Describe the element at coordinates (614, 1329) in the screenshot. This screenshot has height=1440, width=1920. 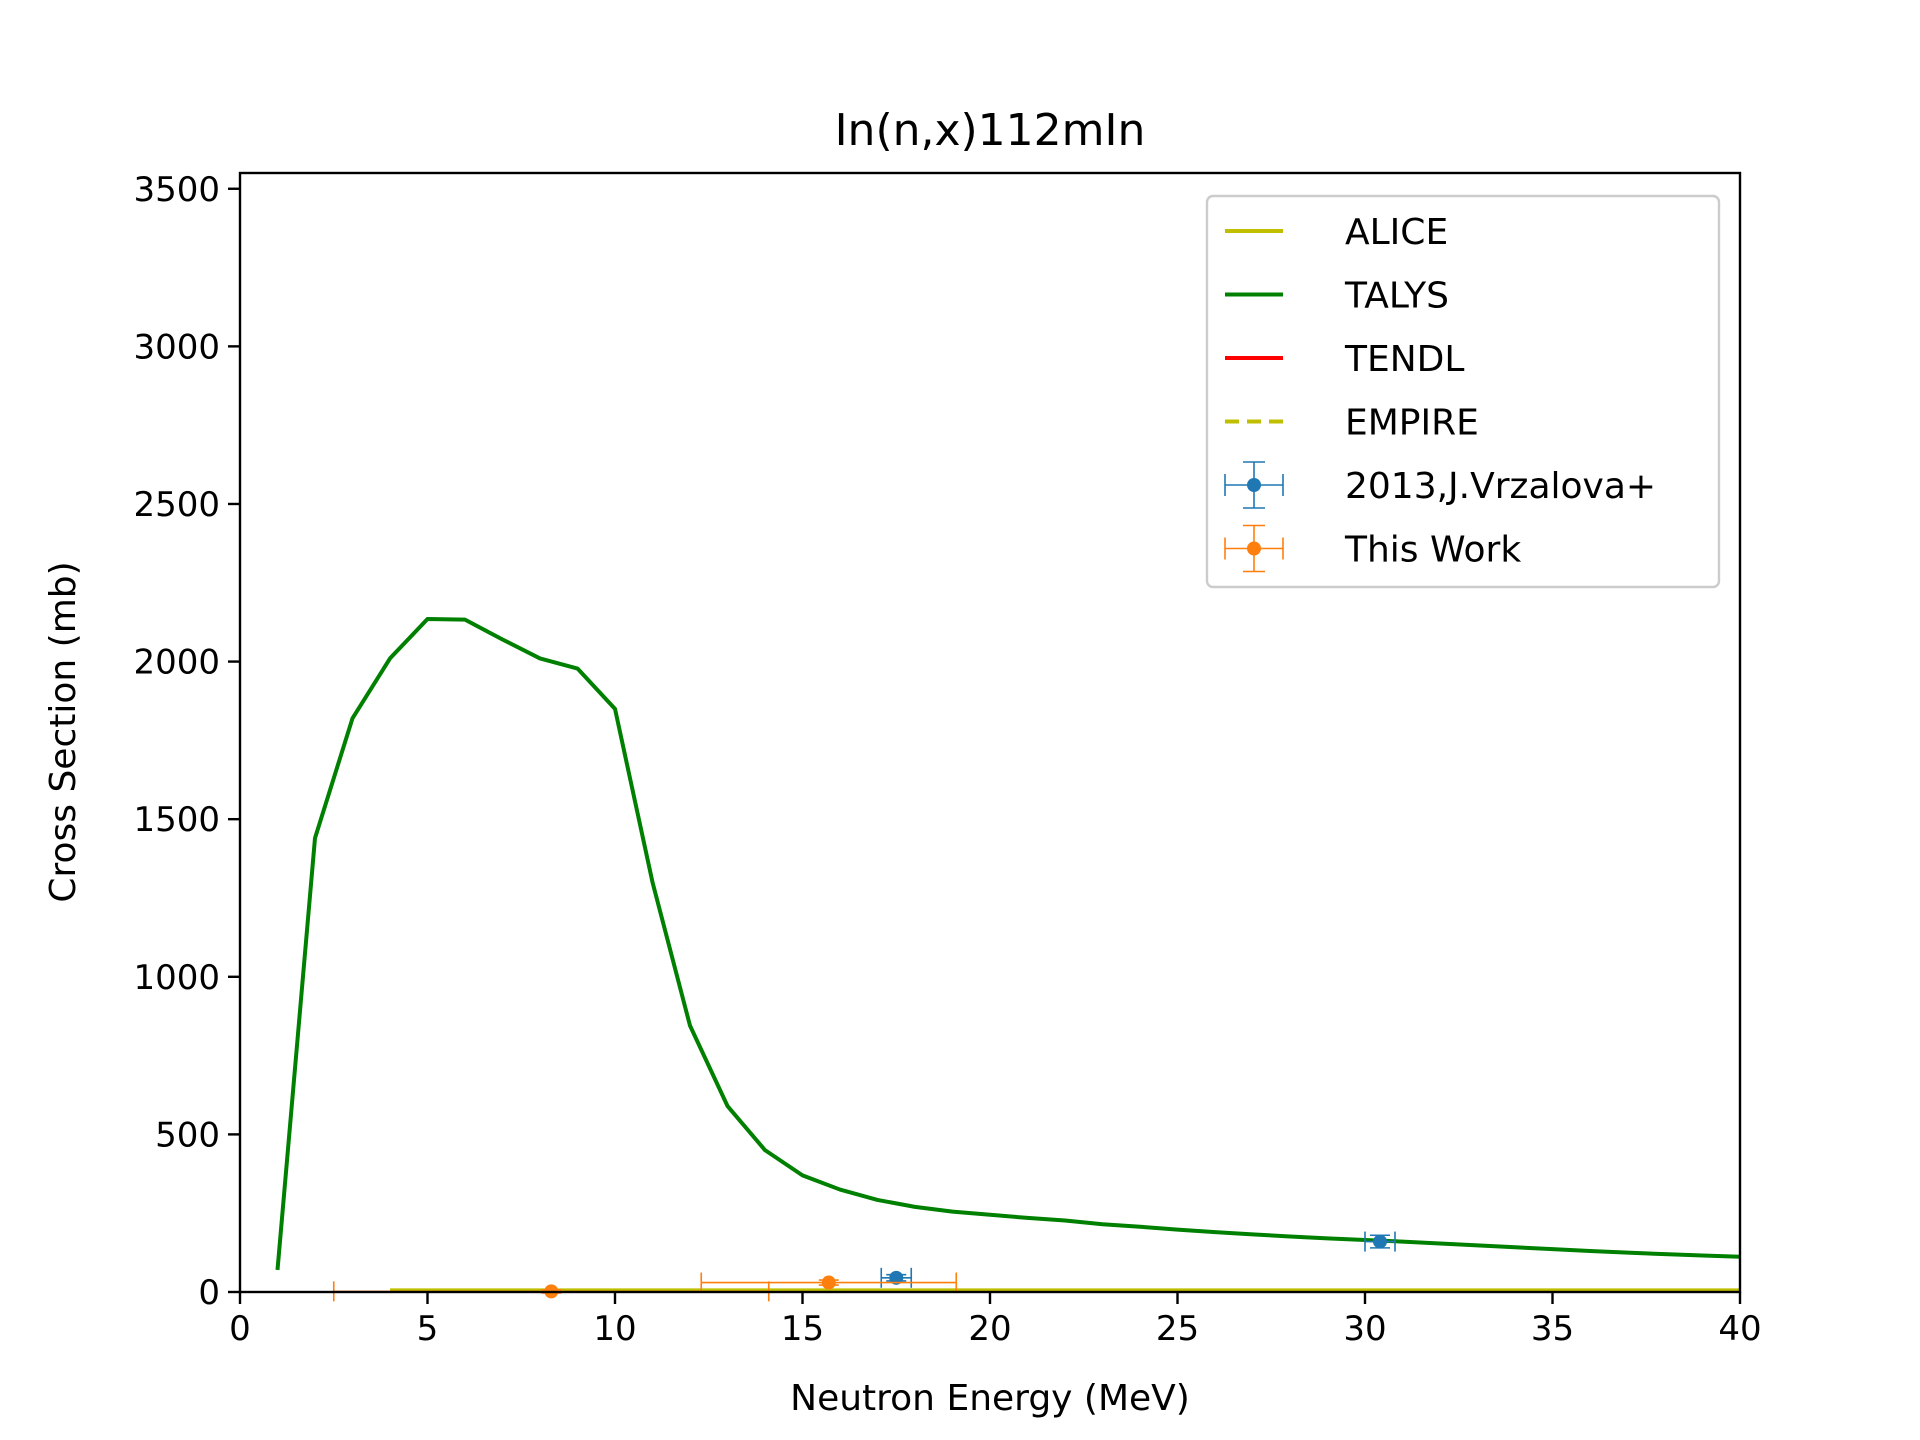
I see `x-tick-label: 10` at that location.